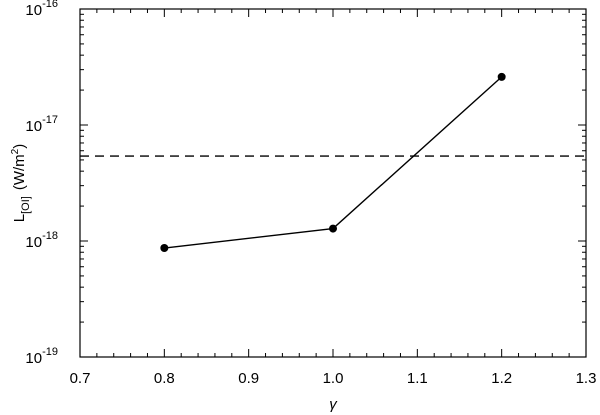  I want to click on y-tick-exponent: -19, so click(50, 352).